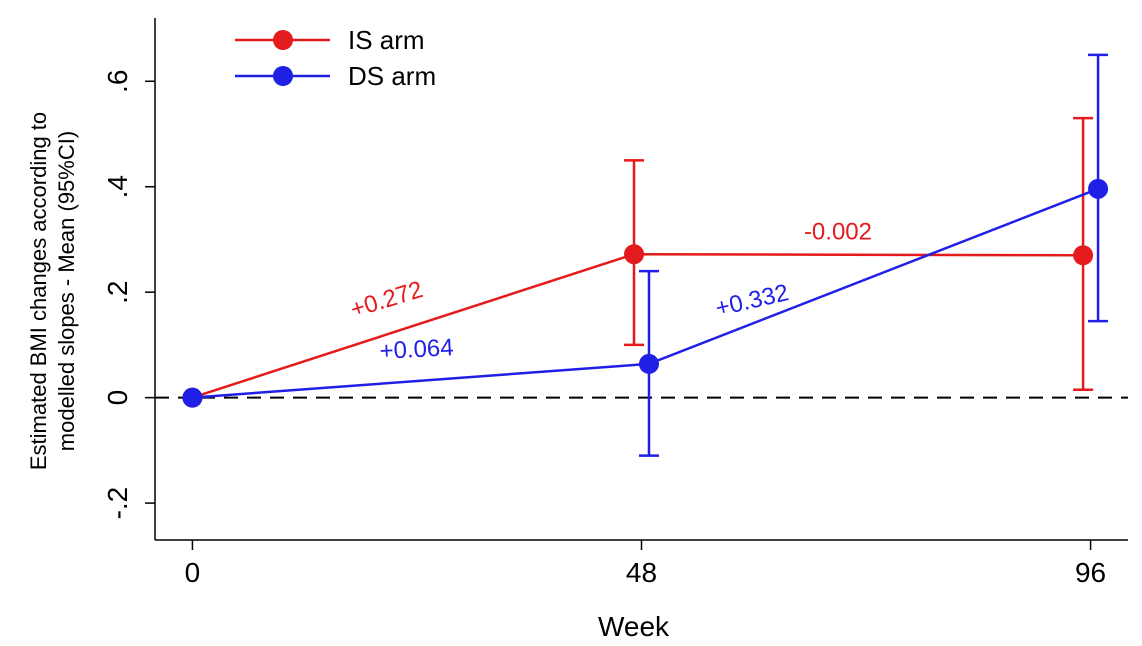 The image size is (1142, 646). What do you see at coordinates (117, 292) in the screenshot?
I see `y-tick-label: .2` at bounding box center [117, 292].